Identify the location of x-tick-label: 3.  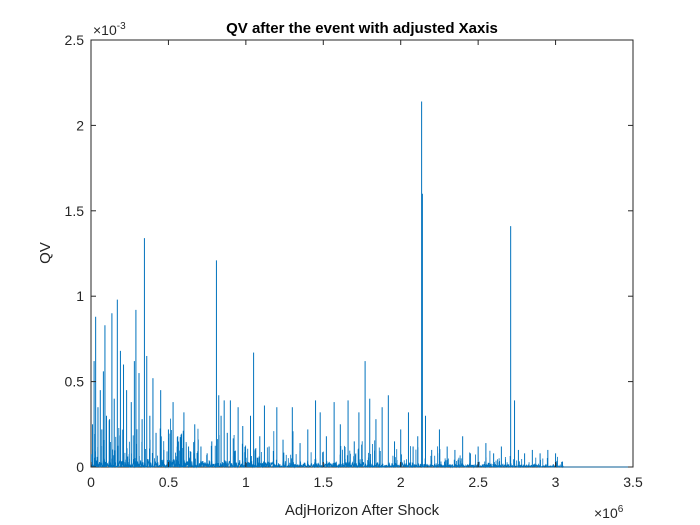
(556, 482).